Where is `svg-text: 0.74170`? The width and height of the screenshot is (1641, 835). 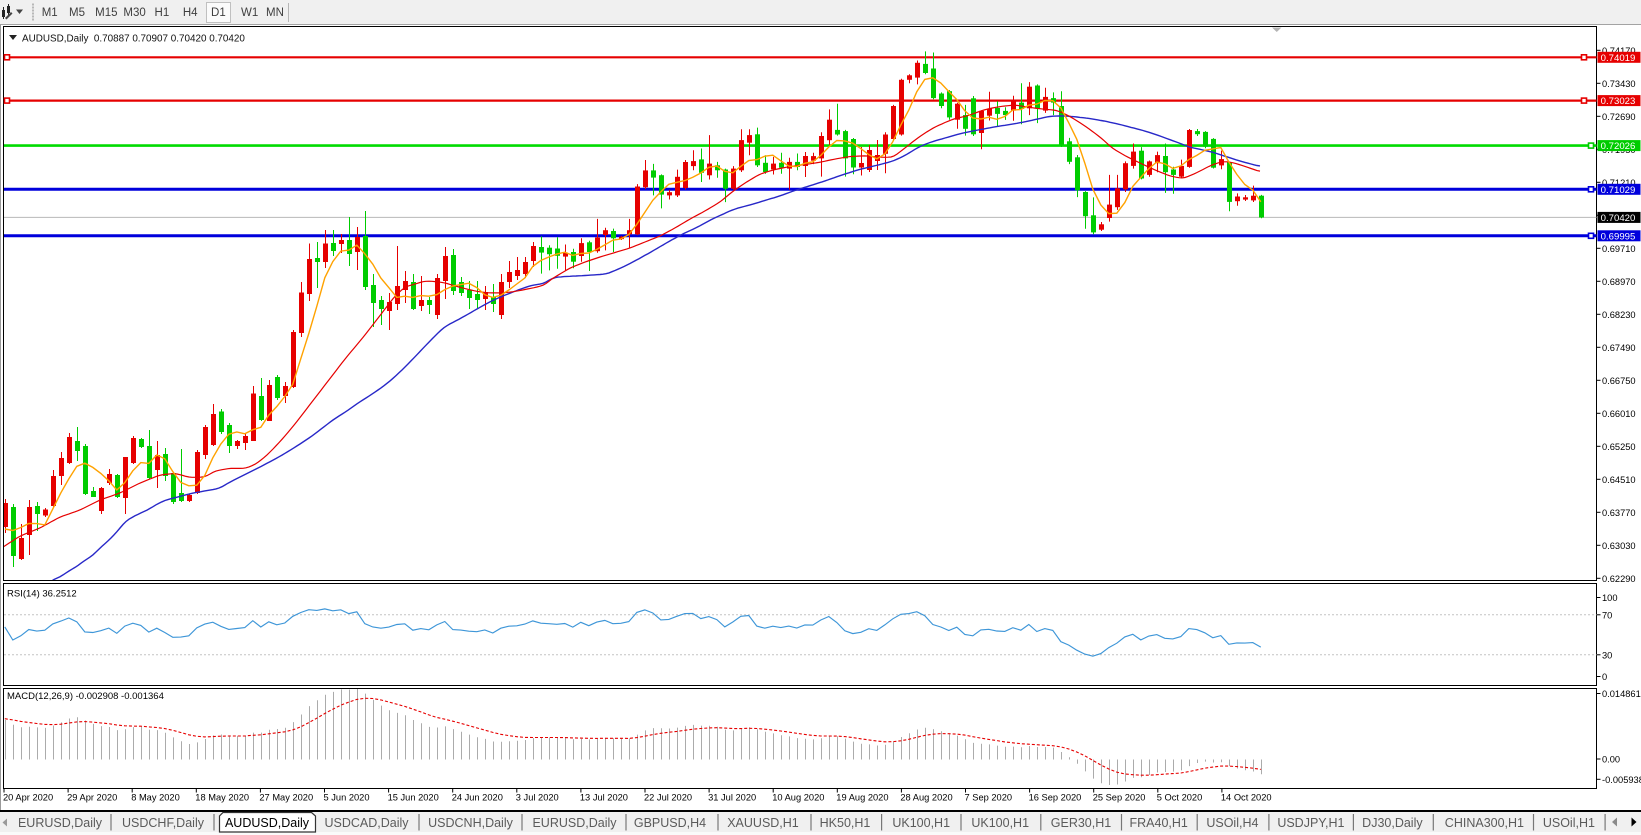 svg-text: 0.74170 is located at coordinates (1619, 51).